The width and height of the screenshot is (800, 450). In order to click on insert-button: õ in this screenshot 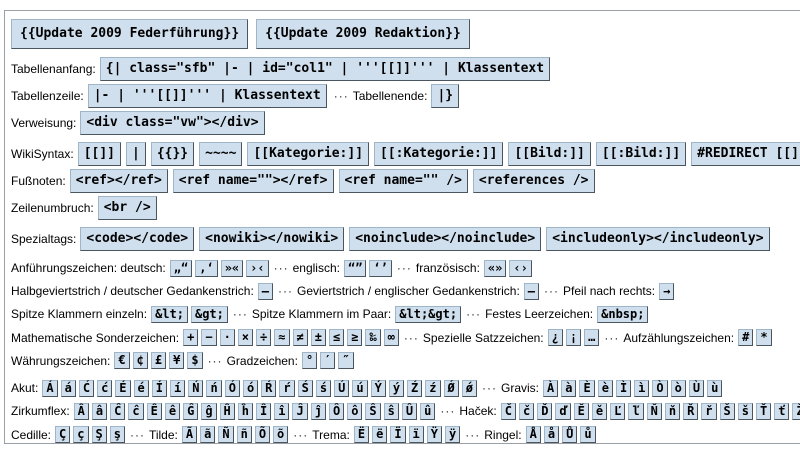, I will do `click(281, 434)`.